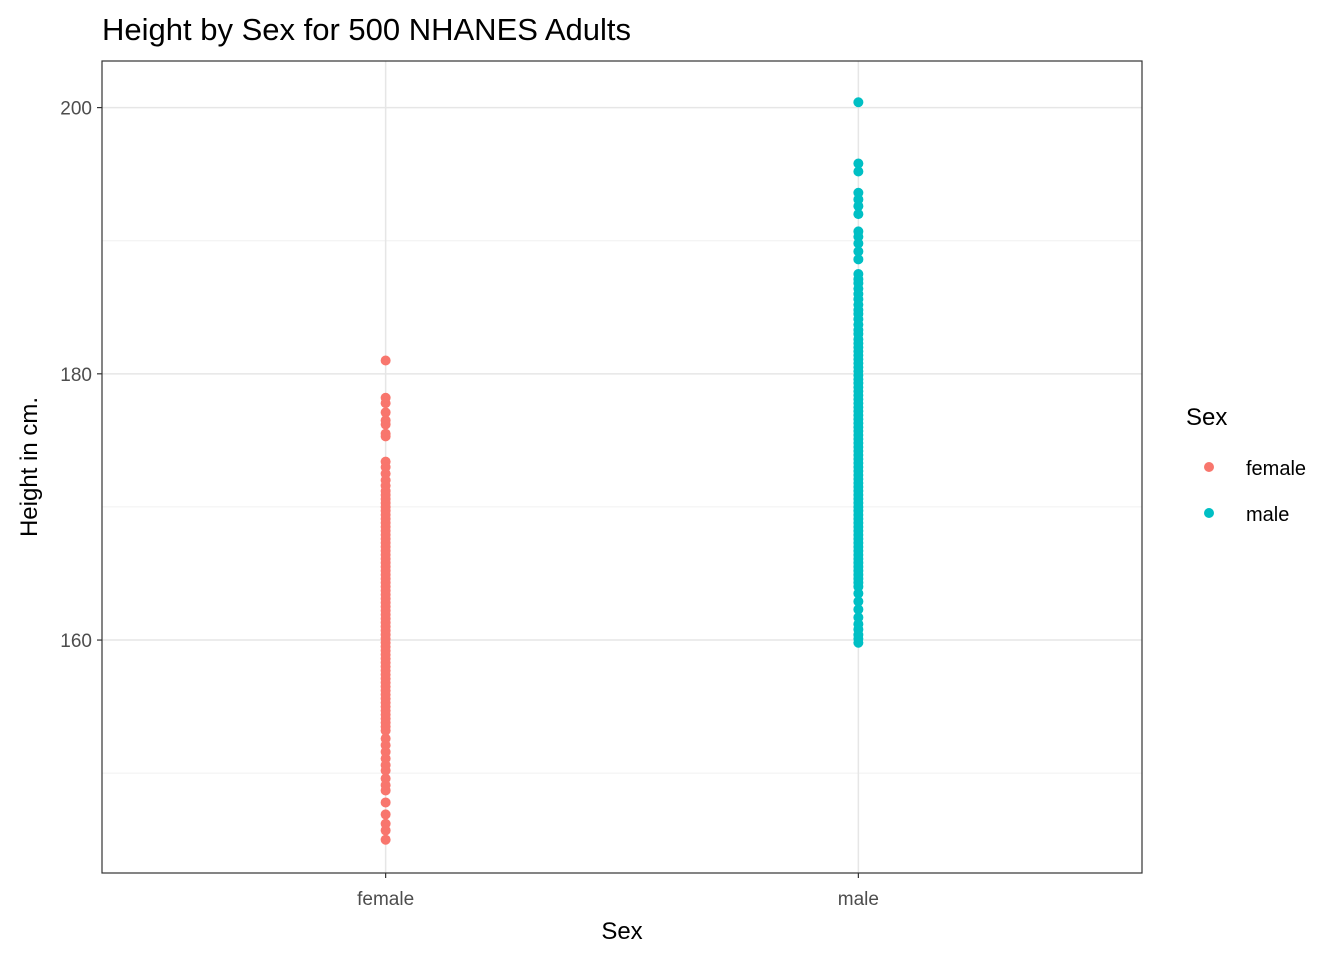 This screenshot has width=1344, height=960. What do you see at coordinates (76, 641) in the screenshot?
I see `y-tick-label: 160` at bounding box center [76, 641].